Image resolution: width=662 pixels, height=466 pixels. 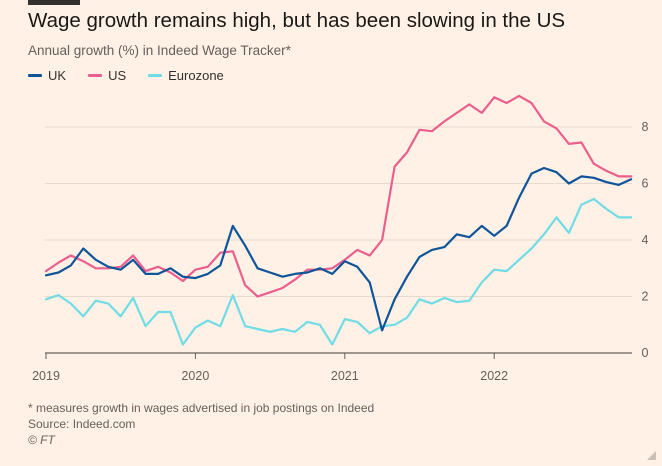 I want to click on legend-label-us: US, so click(x=117, y=75).